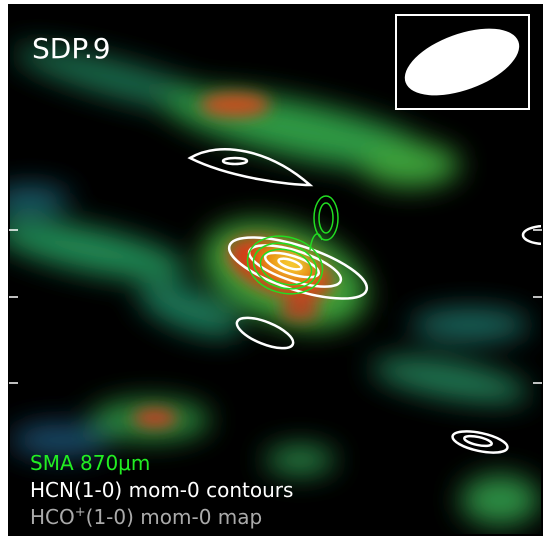 The width and height of the screenshot is (543, 537). What do you see at coordinates (80, 512) in the screenshot?
I see `legend-hco-sup: +` at bounding box center [80, 512].